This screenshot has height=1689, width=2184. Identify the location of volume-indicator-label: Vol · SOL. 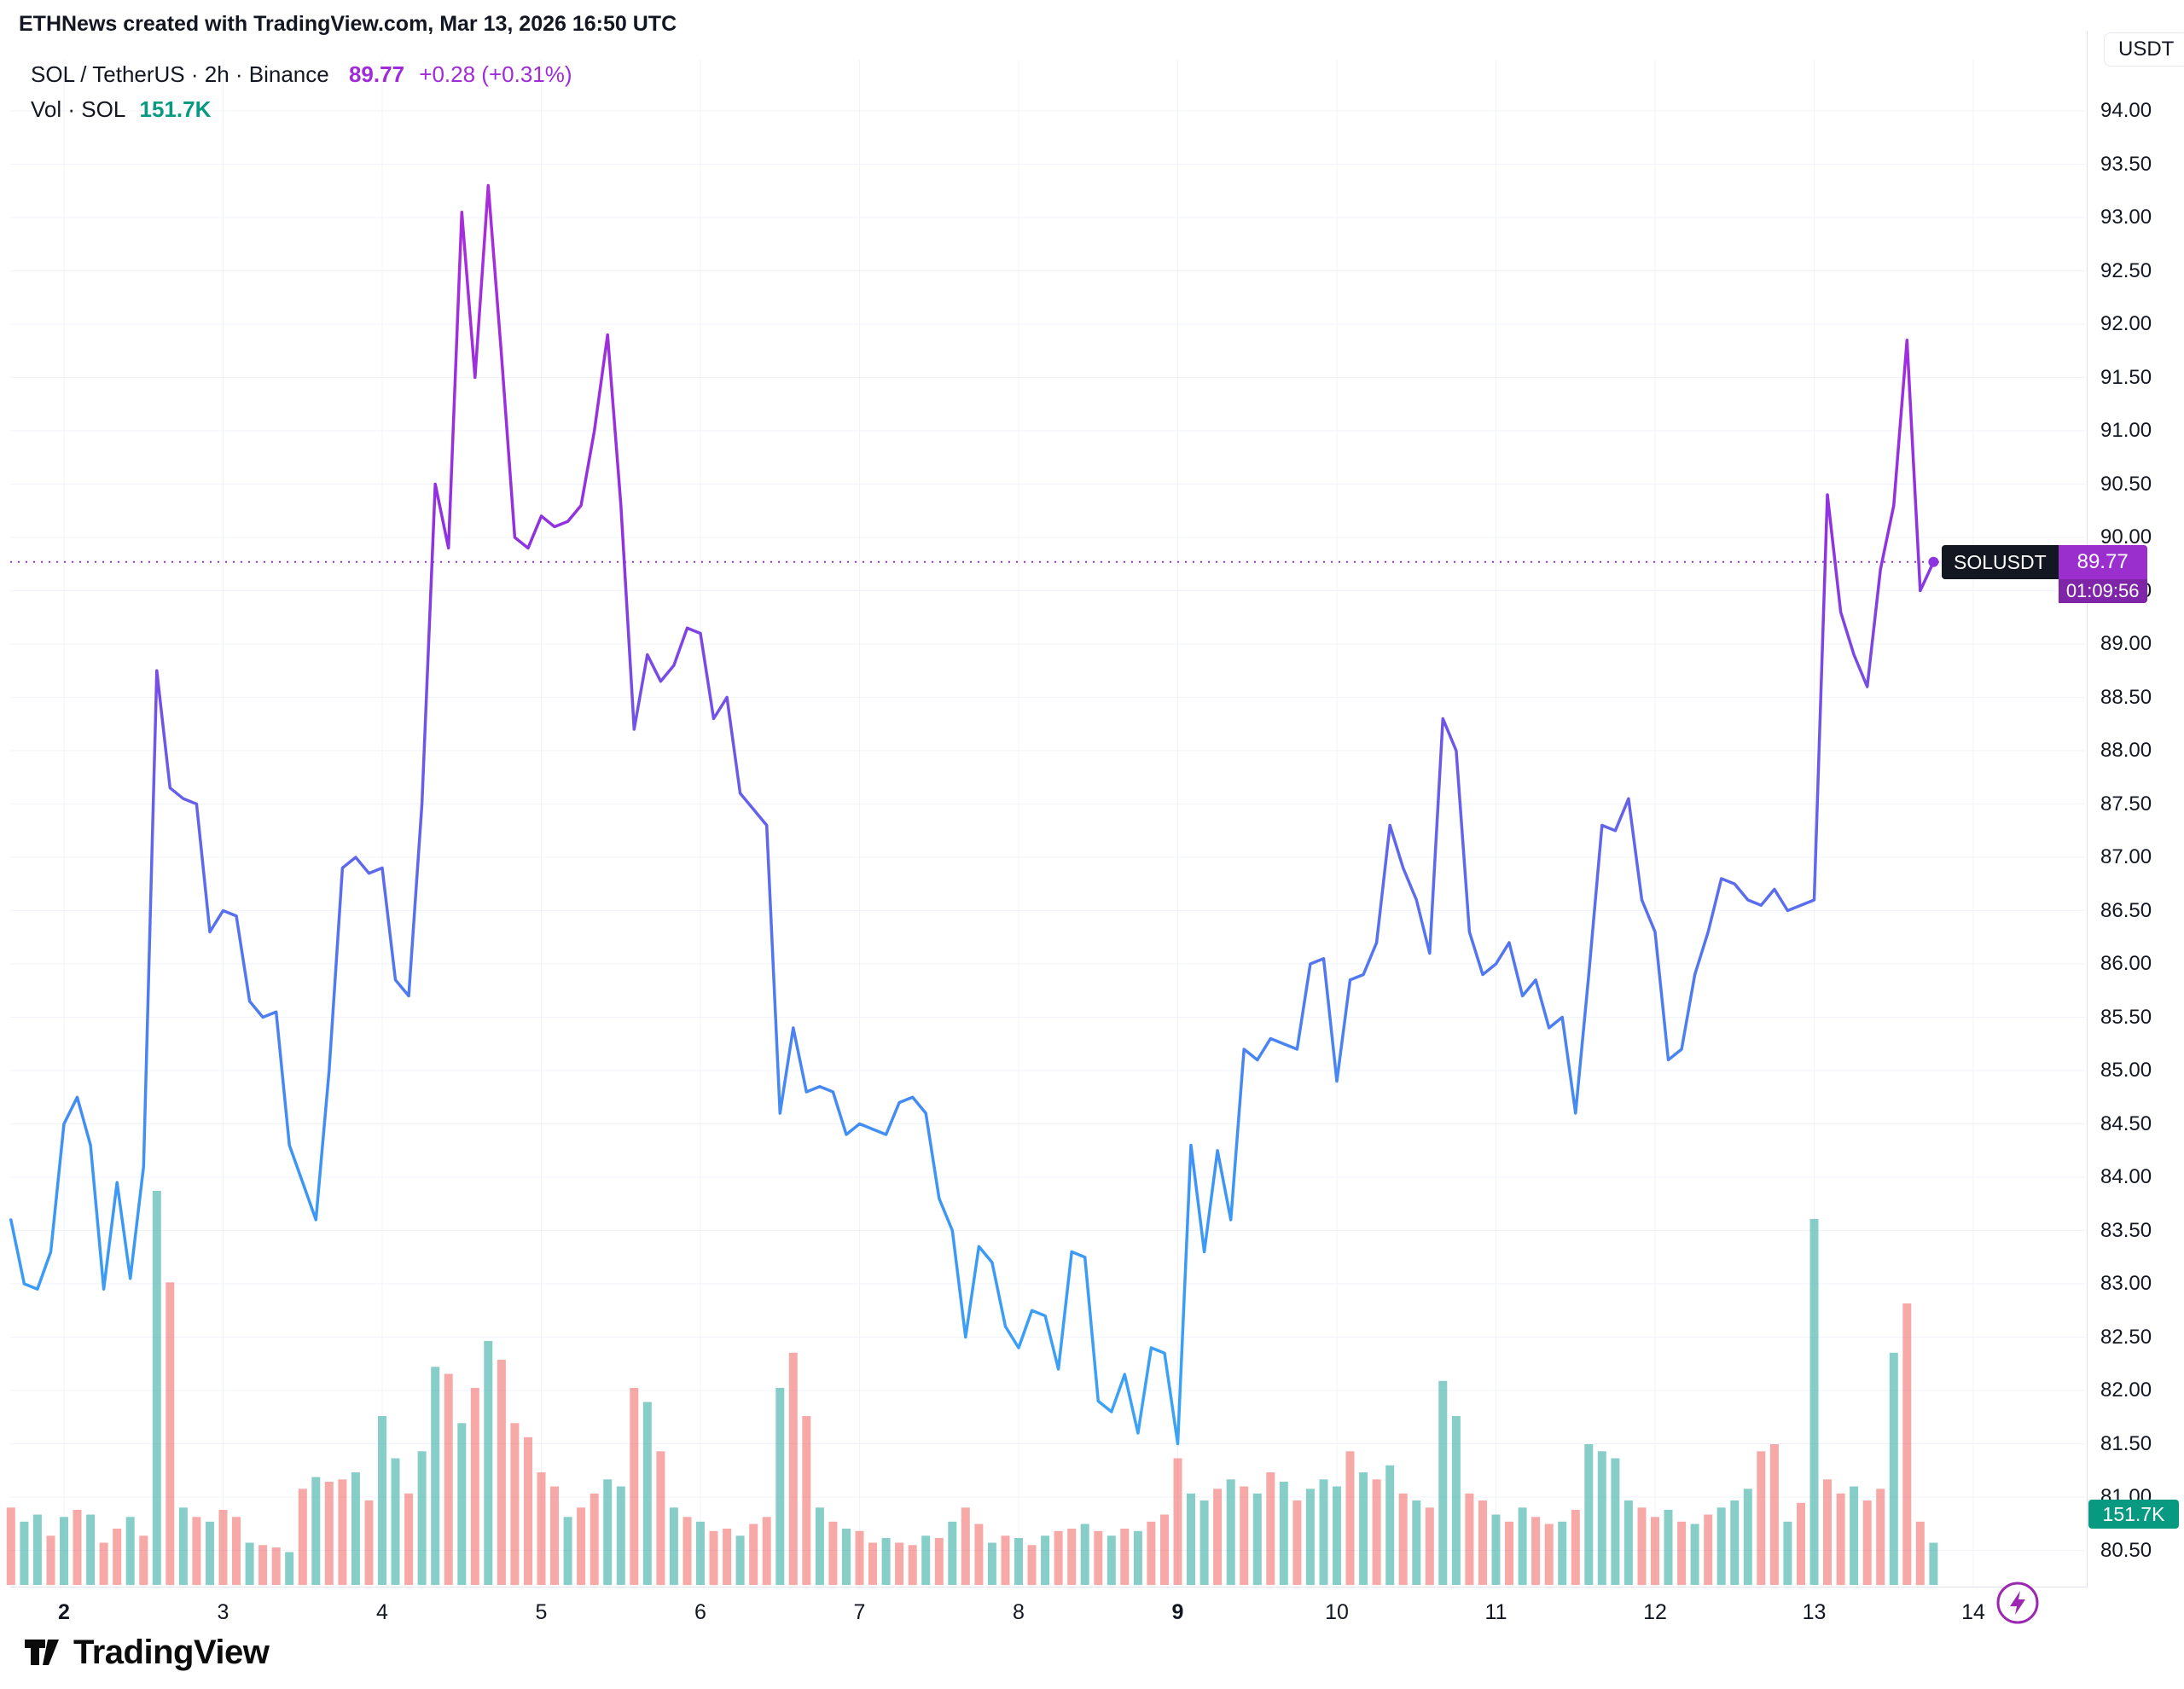
(78, 109).